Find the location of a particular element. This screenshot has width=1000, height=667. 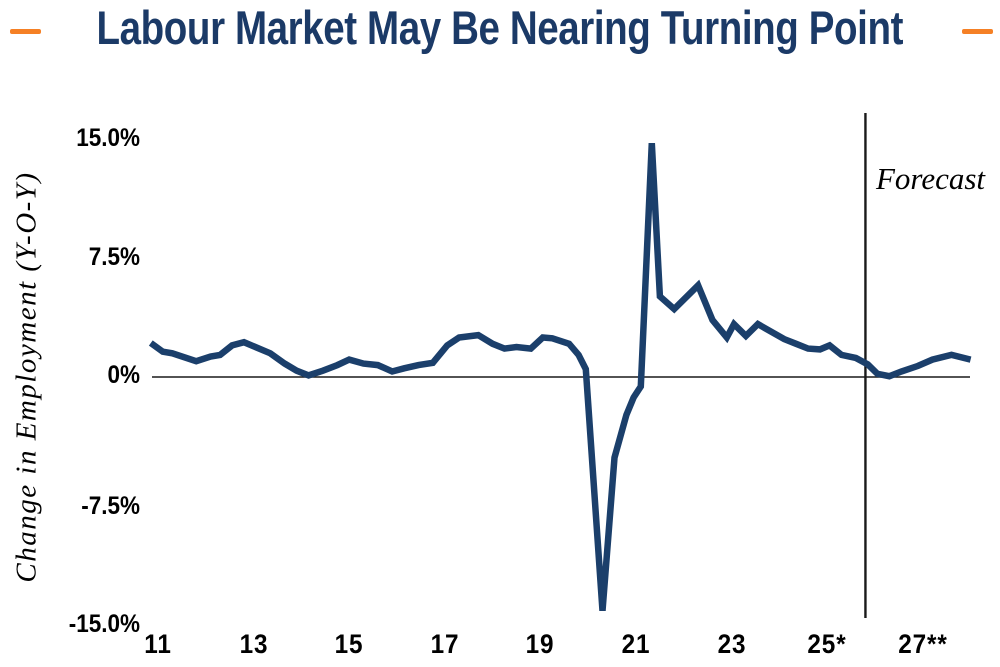

x-tick-label: 25* is located at coordinates (827, 644).